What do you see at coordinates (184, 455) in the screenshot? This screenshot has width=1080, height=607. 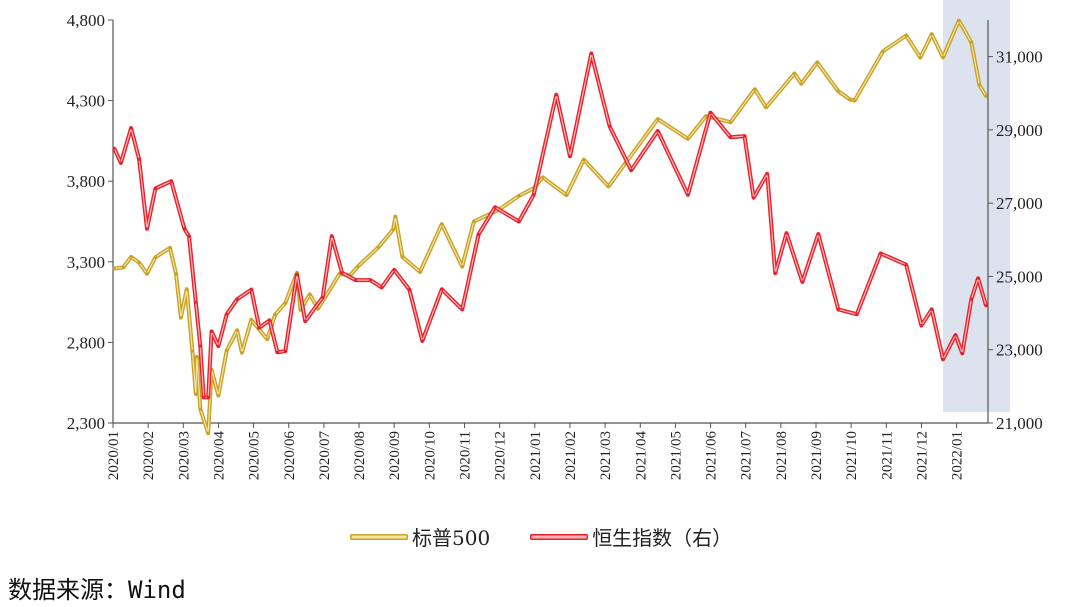 I see `x-tick-label: 2020/03` at bounding box center [184, 455].